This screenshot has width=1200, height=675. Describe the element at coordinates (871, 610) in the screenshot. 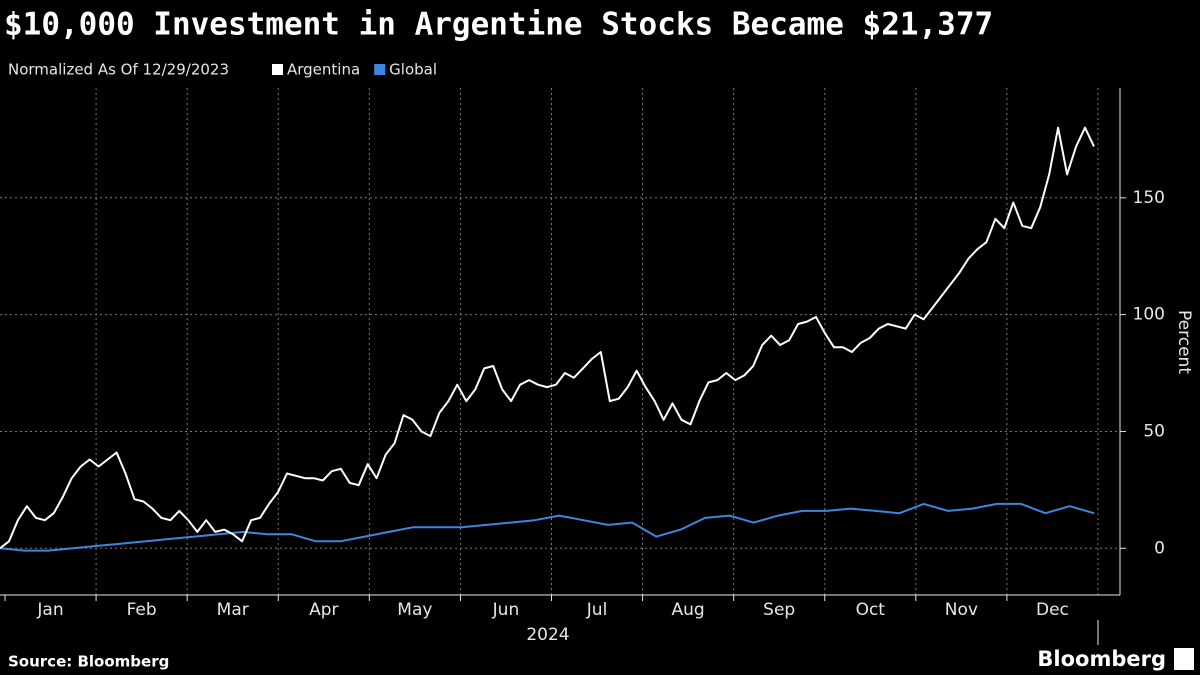

I see `x-tick-label: Oct` at that location.